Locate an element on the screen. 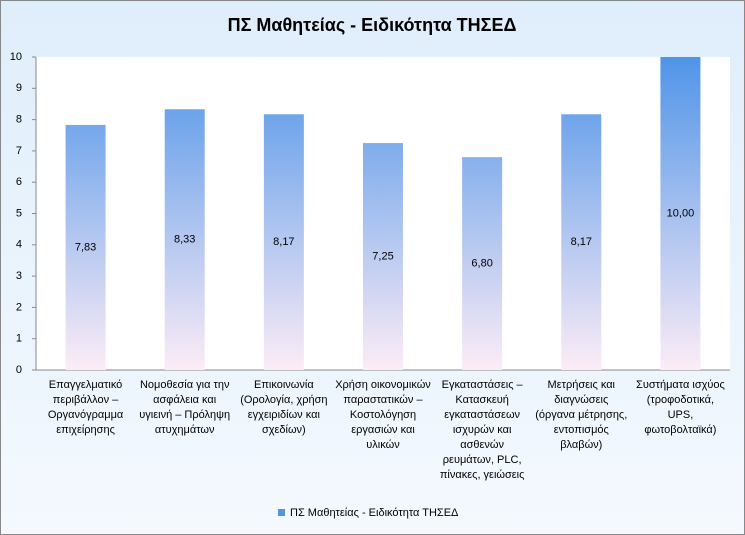  legend-swatch is located at coordinates (281, 512).